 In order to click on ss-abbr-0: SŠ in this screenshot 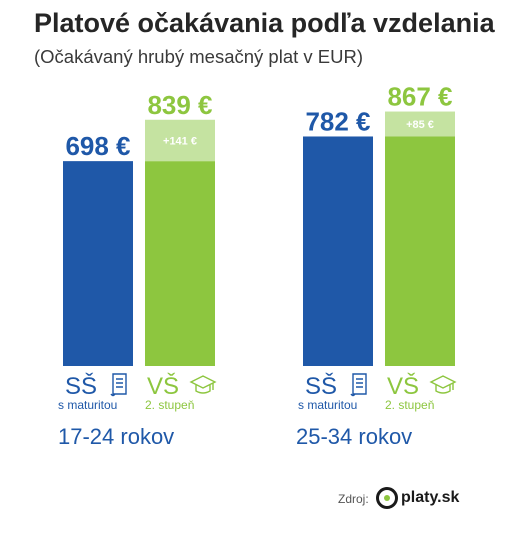, I will do `click(81, 386)`.